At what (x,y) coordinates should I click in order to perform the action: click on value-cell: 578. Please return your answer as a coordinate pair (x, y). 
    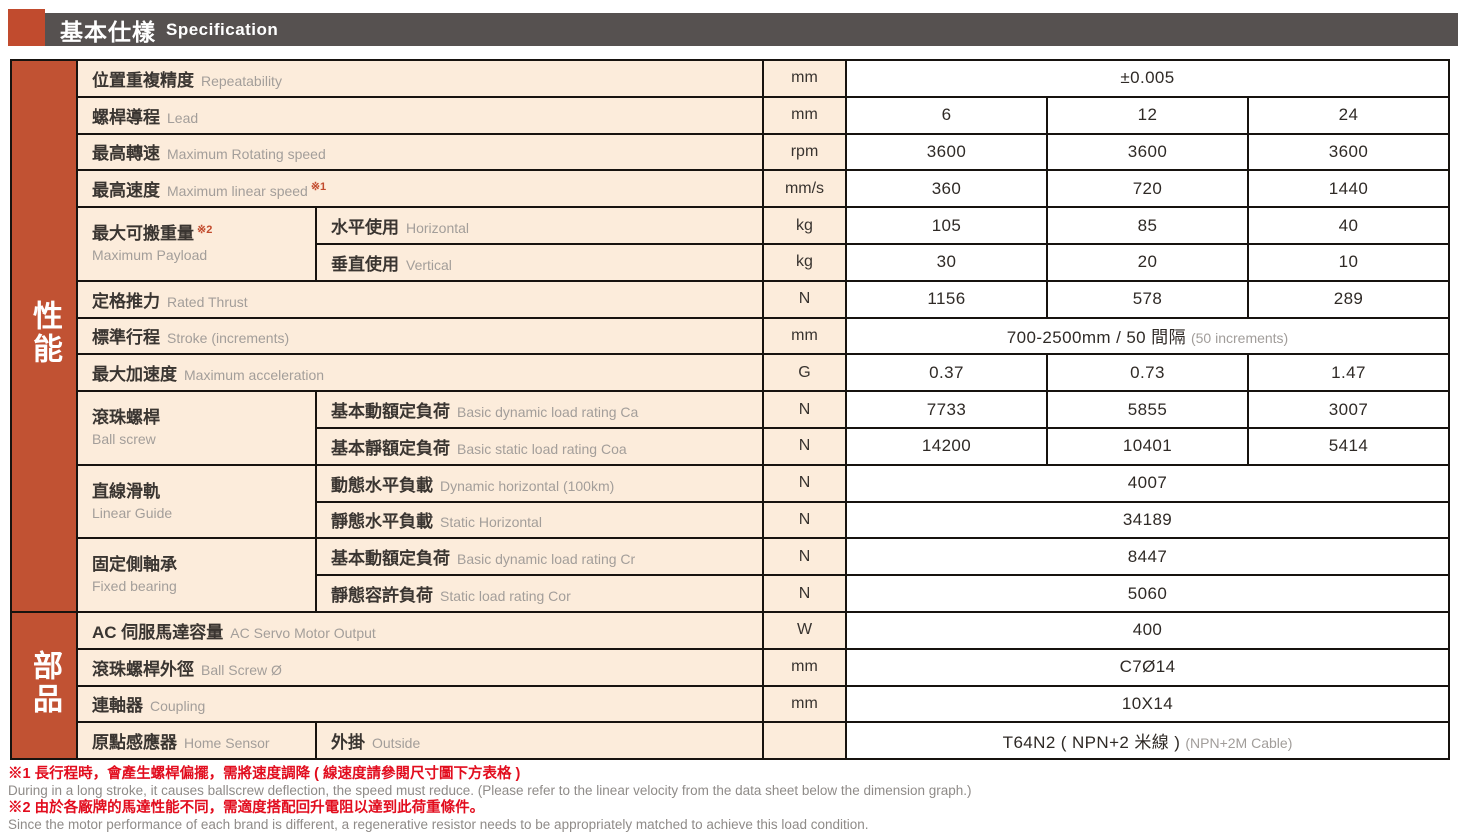
    Looking at the image, I should click on (1147, 299).